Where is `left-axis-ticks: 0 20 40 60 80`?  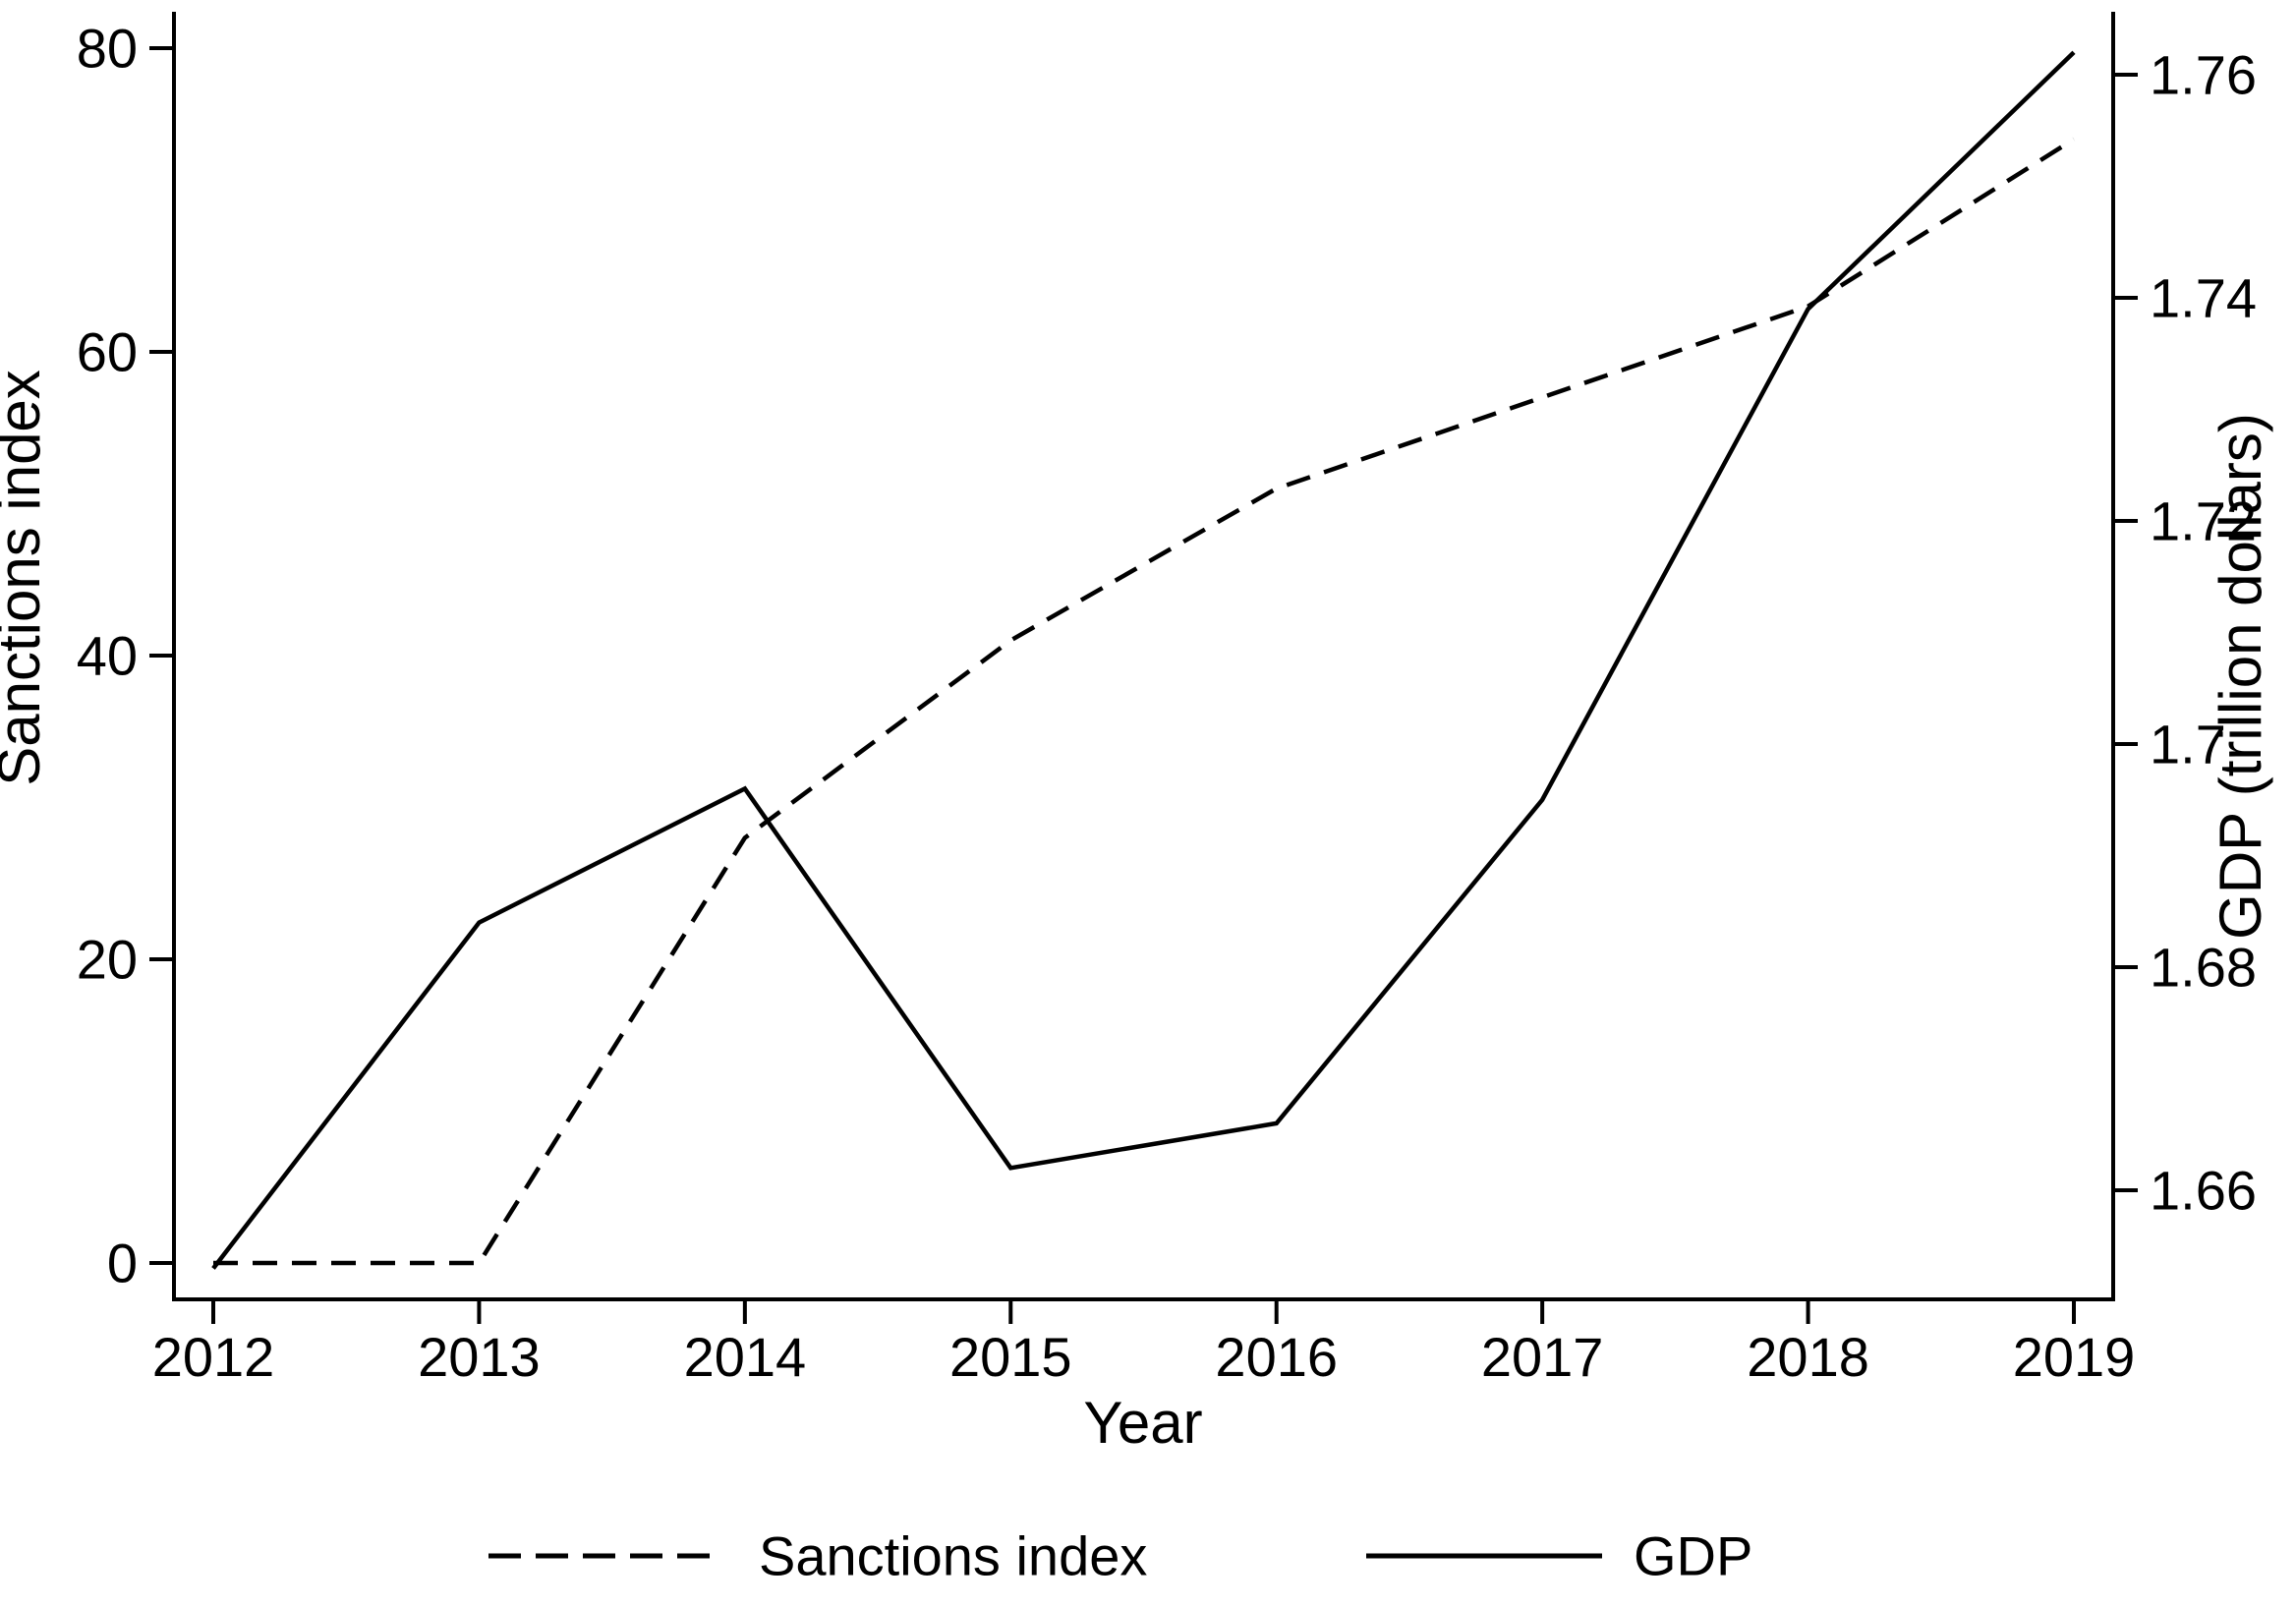
left-axis-ticks: 0 20 40 60 80 is located at coordinates (126, 656).